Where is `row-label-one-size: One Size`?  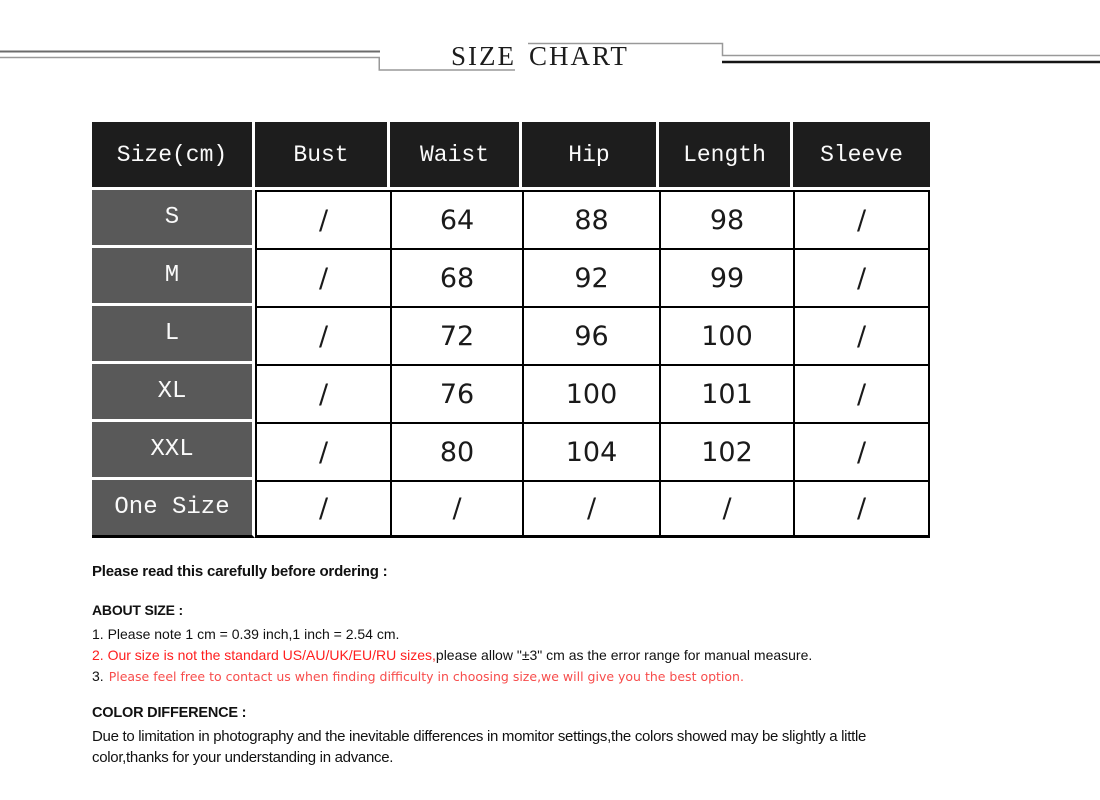 row-label-one-size: One Size is located at coordinates (173, 509).